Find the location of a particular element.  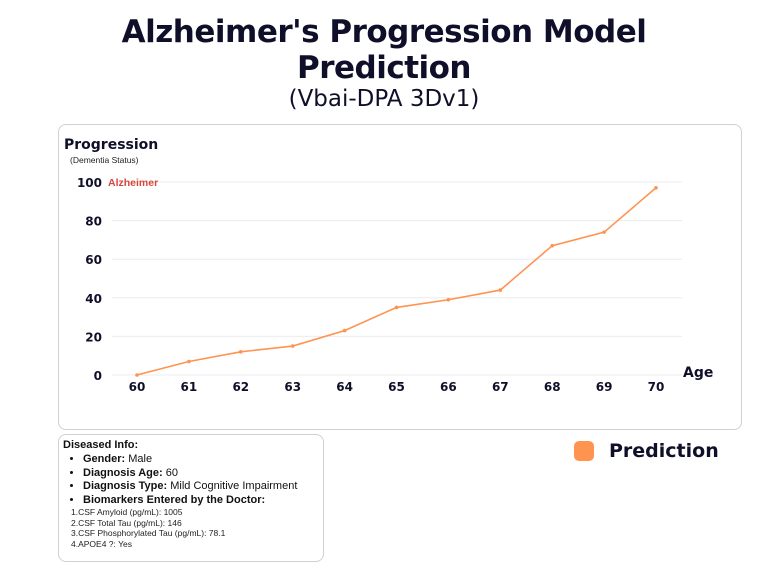

info-heading: Diseased Info: is located at coordinates (101, 445).